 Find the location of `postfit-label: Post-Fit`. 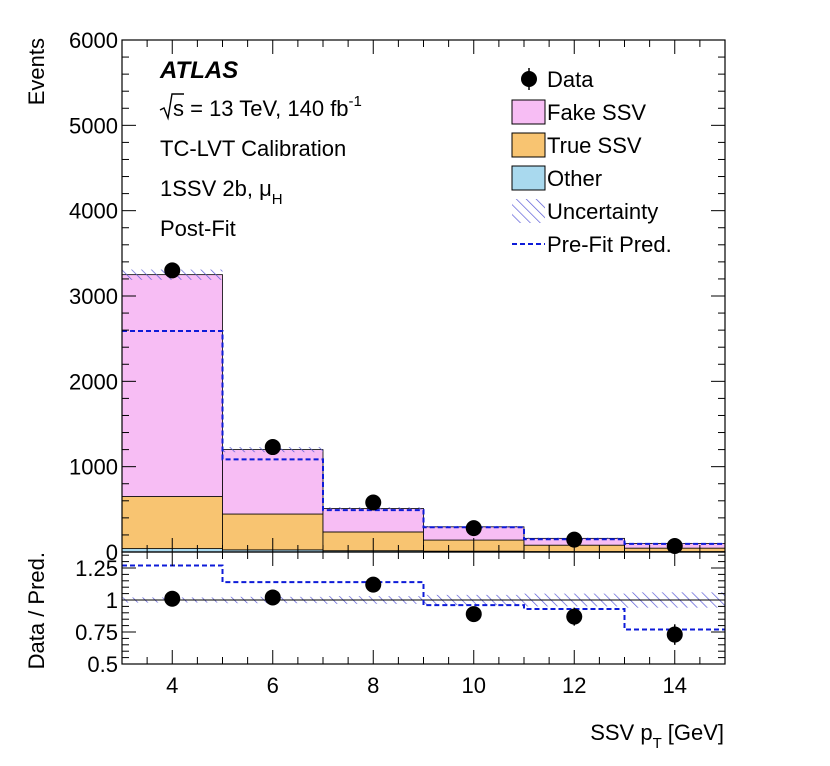

postfit-label: Post-Fit is located at coordinates (198, 228).